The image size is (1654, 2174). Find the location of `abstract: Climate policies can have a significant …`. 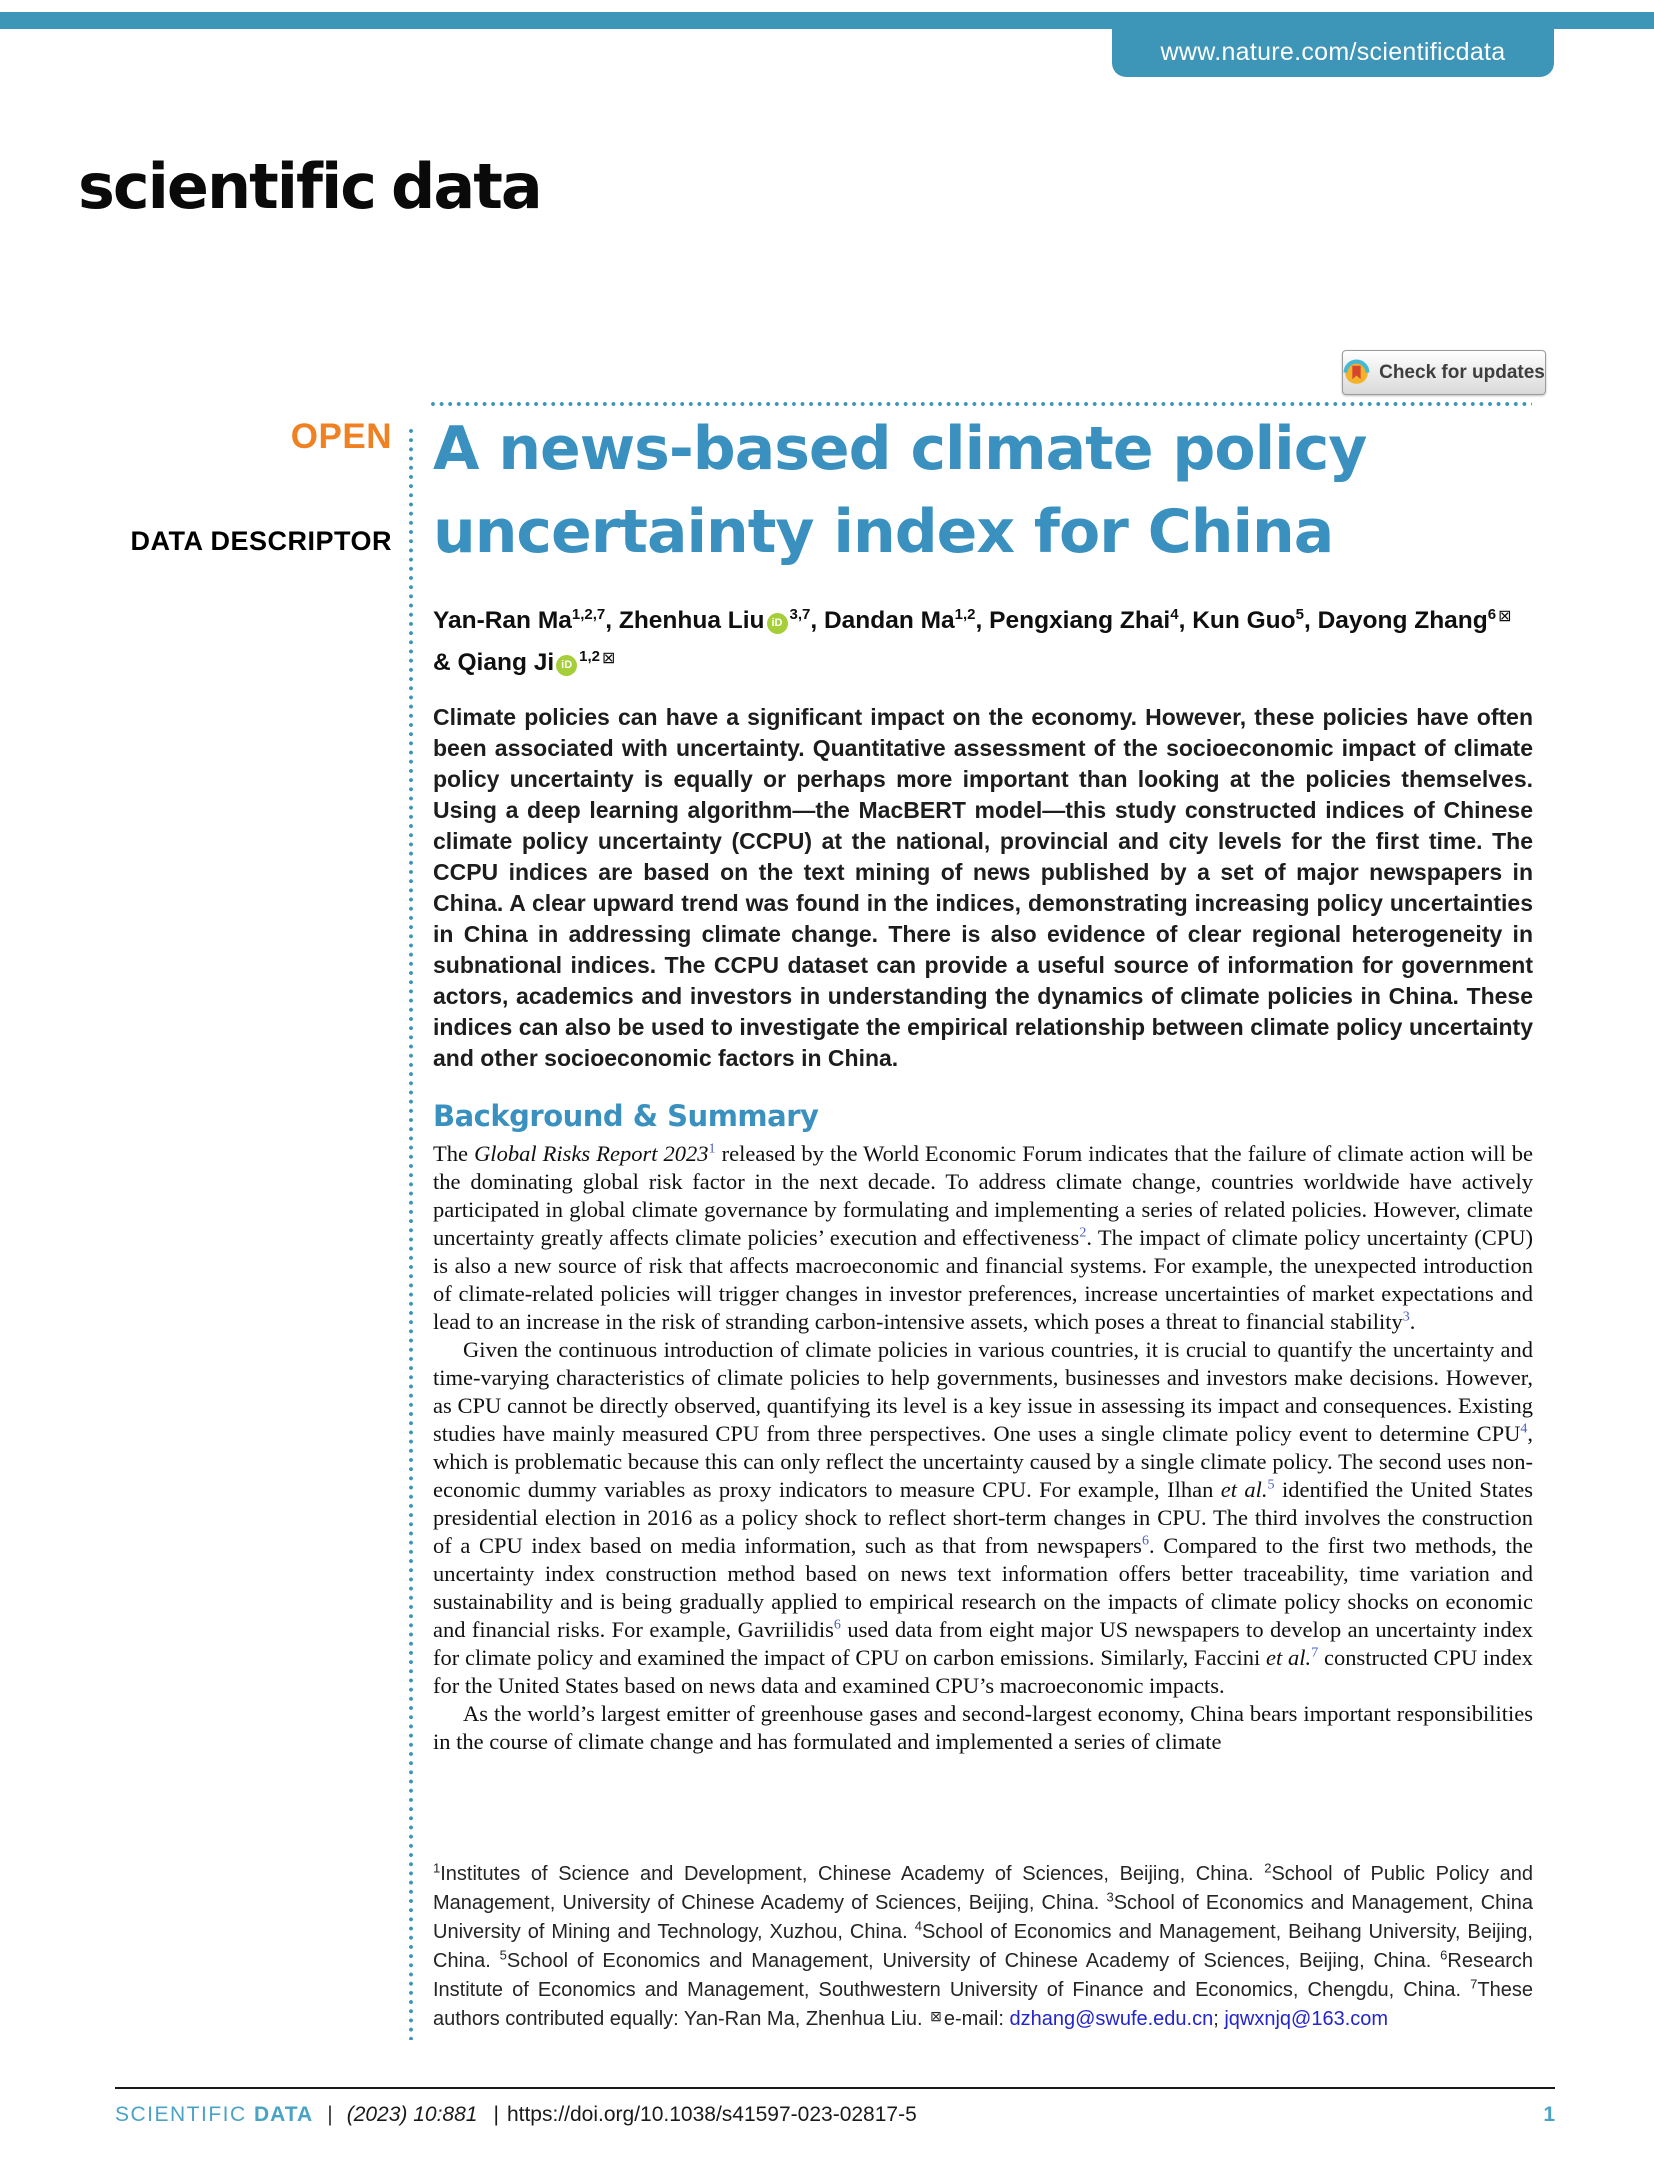

abstract: Climate policies can have a significant … is located at coordinates (983, 887).